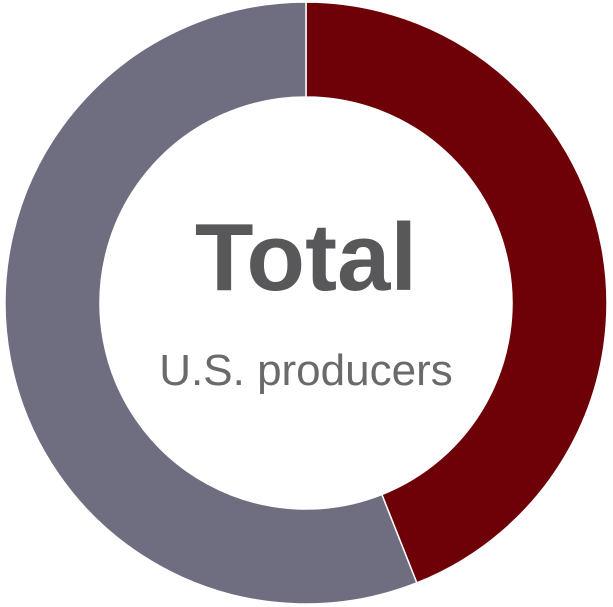  Describe the element at coordinates (306, 257) in the screenshot. I see `chart-title: Total` at that location.